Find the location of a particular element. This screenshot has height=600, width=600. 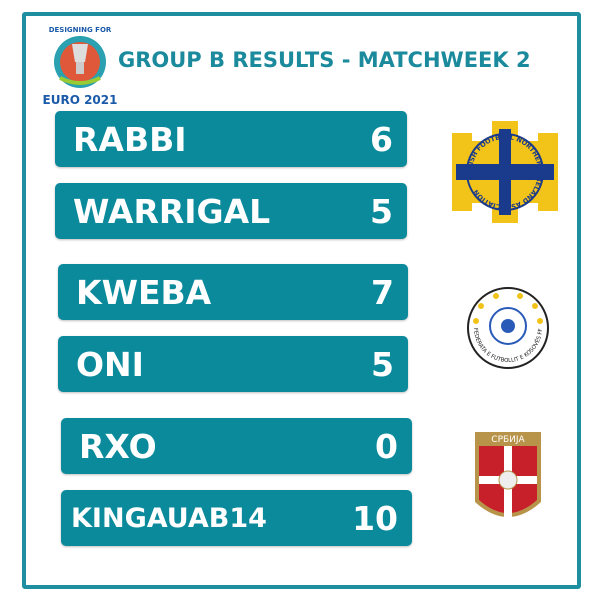

score: 0 is located at coordinates (386, 446).